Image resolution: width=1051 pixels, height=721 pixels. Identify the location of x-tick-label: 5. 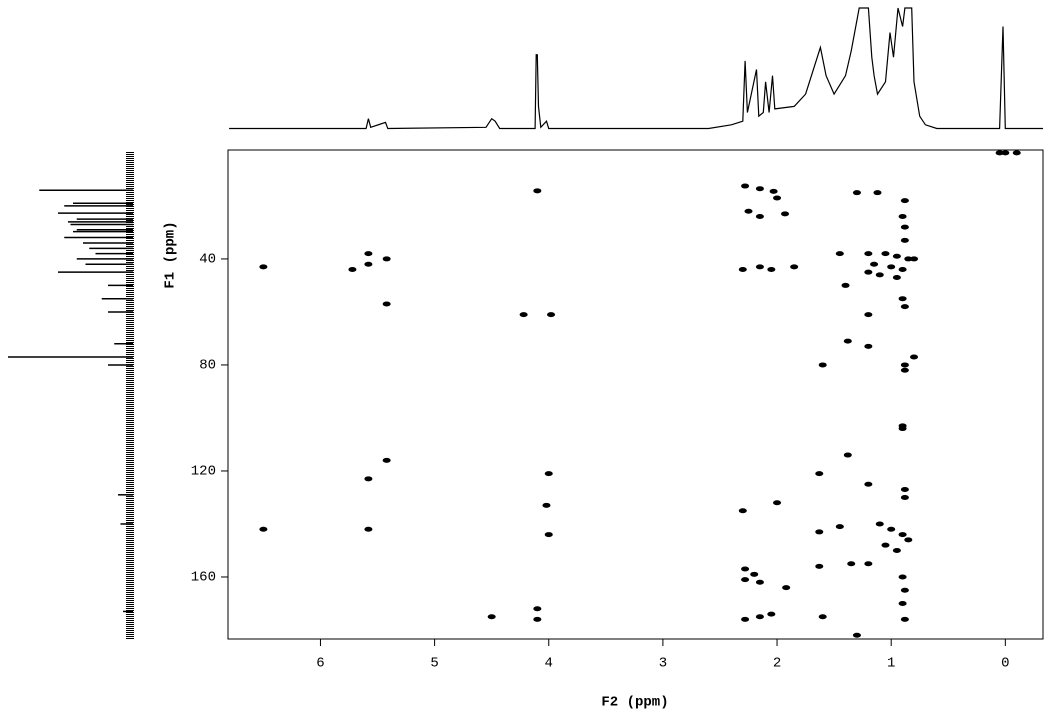
(434, 664).